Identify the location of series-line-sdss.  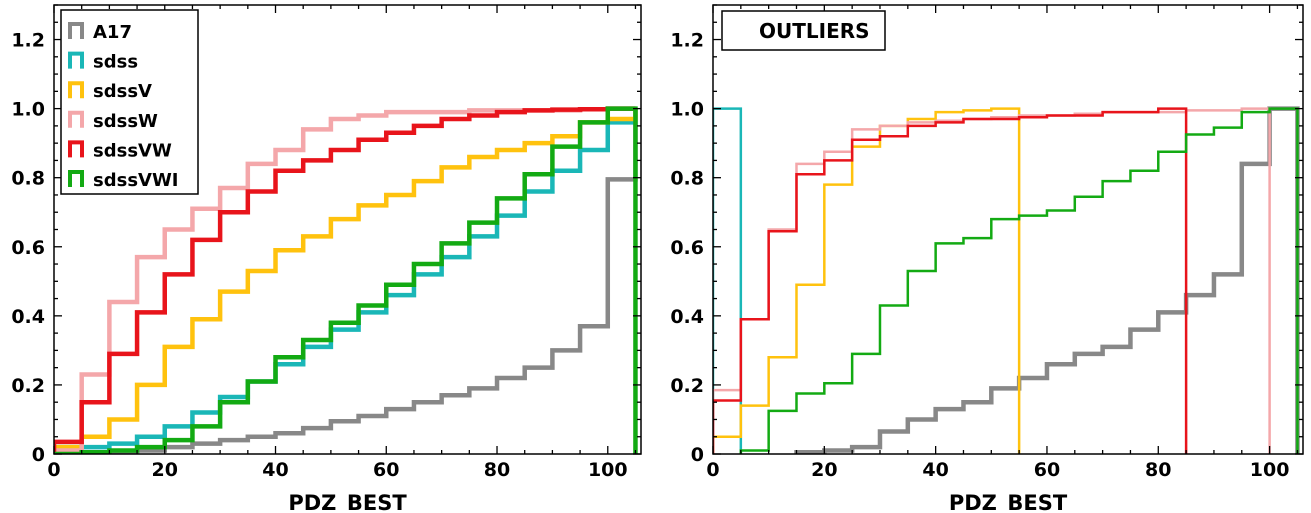
(728, 280).